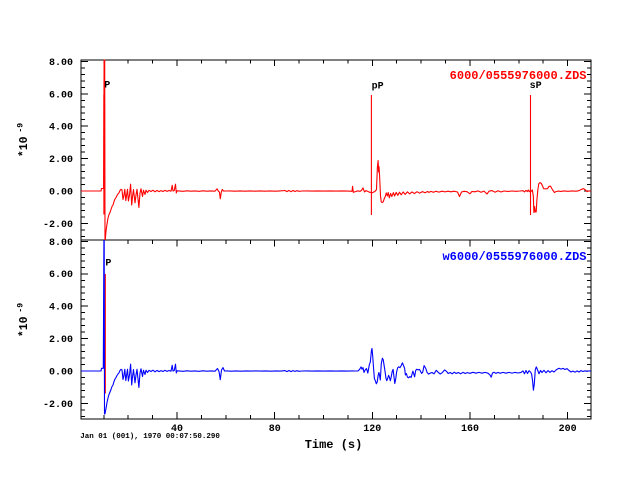 The height and width of the screenshot is (480, 640). I want to click on svg-text: 40, so click(177, 429).